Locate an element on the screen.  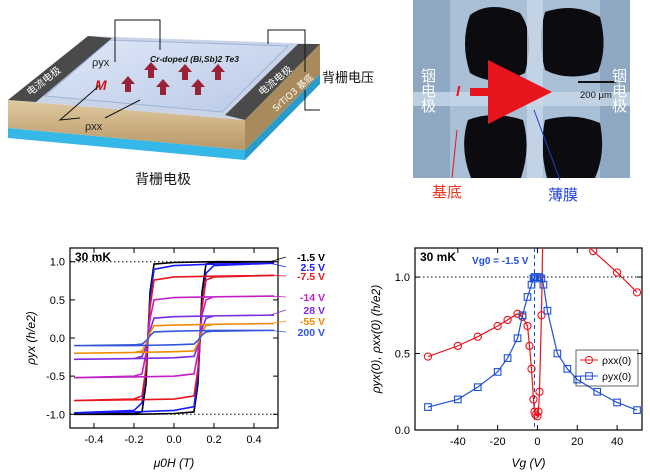
legend-label: ρxx(0) is located at coordinates (616, 361).